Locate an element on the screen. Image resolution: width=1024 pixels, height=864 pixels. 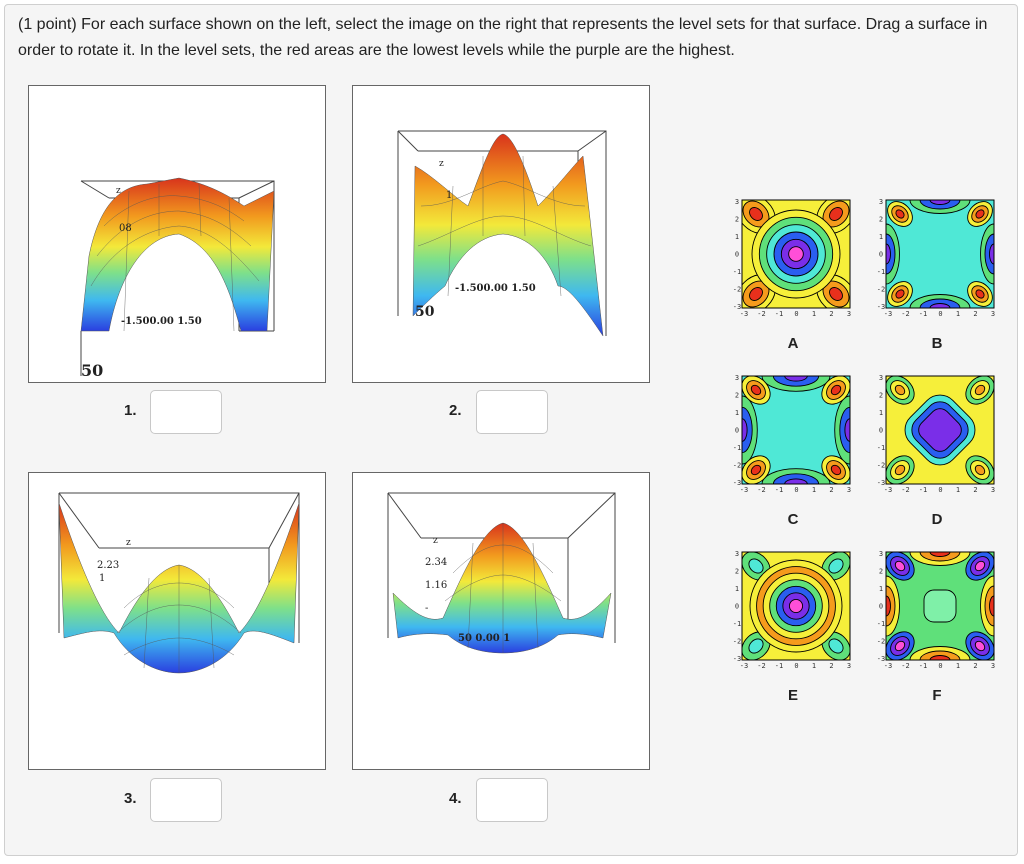
level-set-b: -3 -2 -1 0 1 2 3 3 2 1 0 -1 -2 -3 is located at coordinates (938, 256).